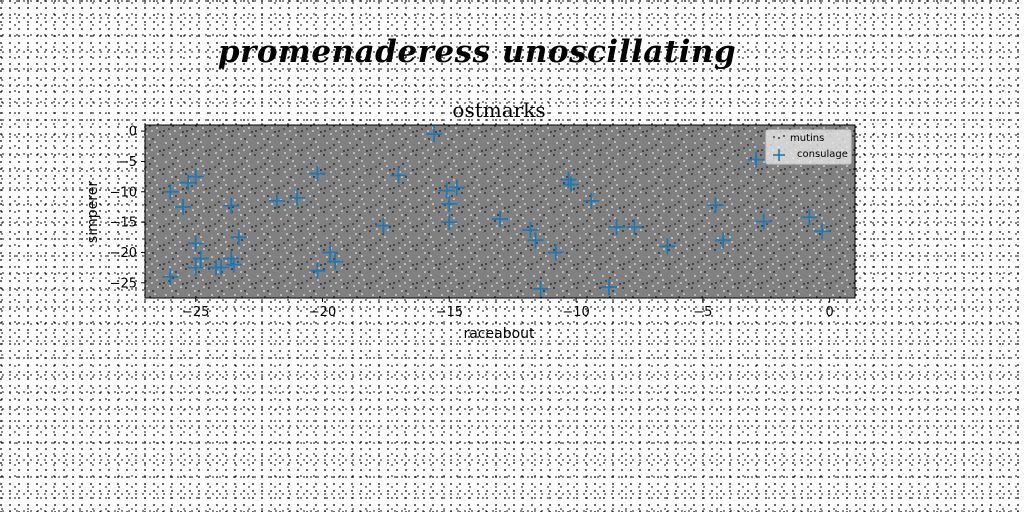 Image resolution: width=1024 pixels, height=512 pixels. Describe the element at coordinates (123, 192) in the screenshot. I see `y-tick-label: −10` at that location.